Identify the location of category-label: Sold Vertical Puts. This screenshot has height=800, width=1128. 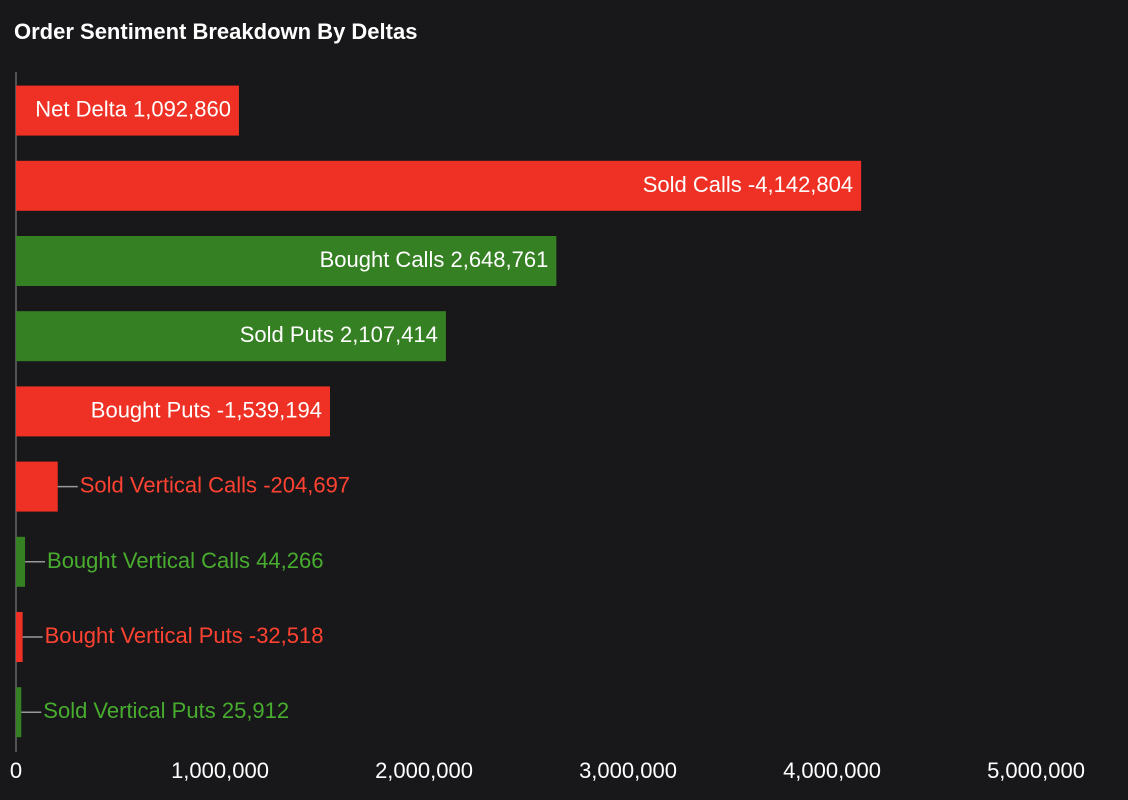
(129, 710).